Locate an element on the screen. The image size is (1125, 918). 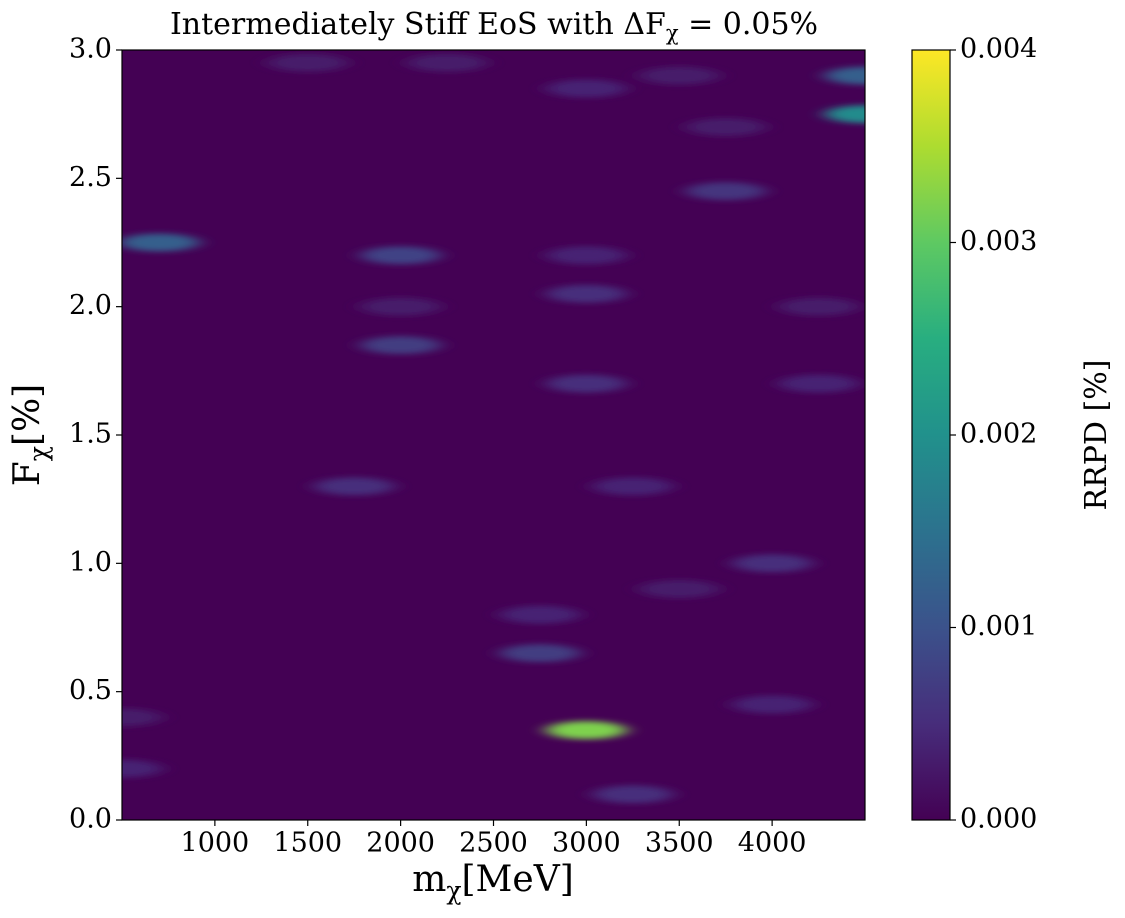
label-text: [%] is located at coordinates (27, 415).